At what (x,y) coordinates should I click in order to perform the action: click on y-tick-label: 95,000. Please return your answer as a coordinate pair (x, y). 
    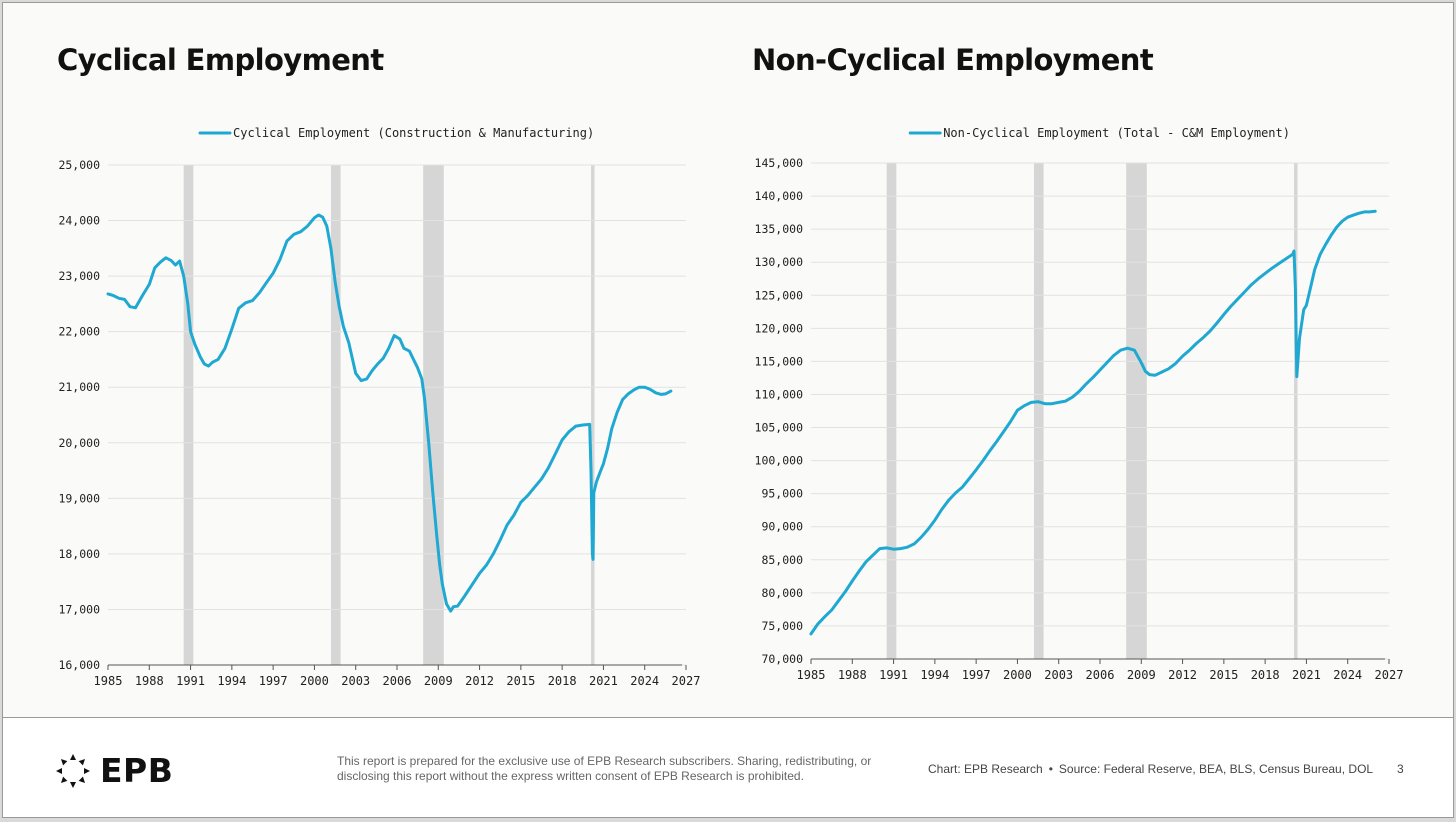
    Looking at the image, I should click on (782, 494).